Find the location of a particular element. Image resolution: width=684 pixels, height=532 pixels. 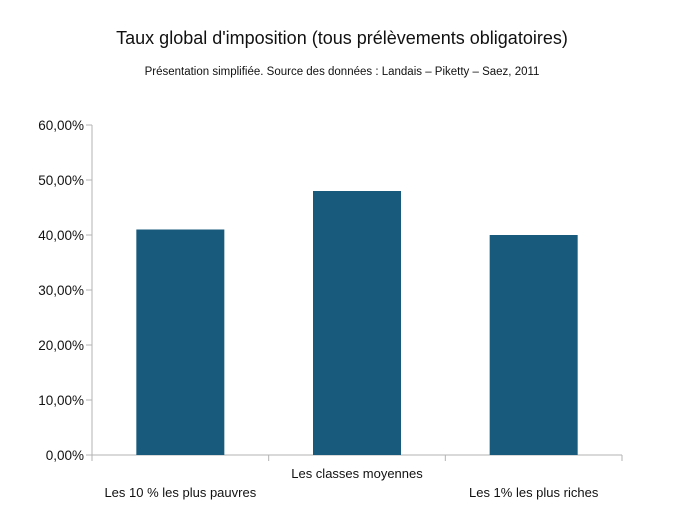

y-tick-label: 30,00% is located at coordinates (61, 290).